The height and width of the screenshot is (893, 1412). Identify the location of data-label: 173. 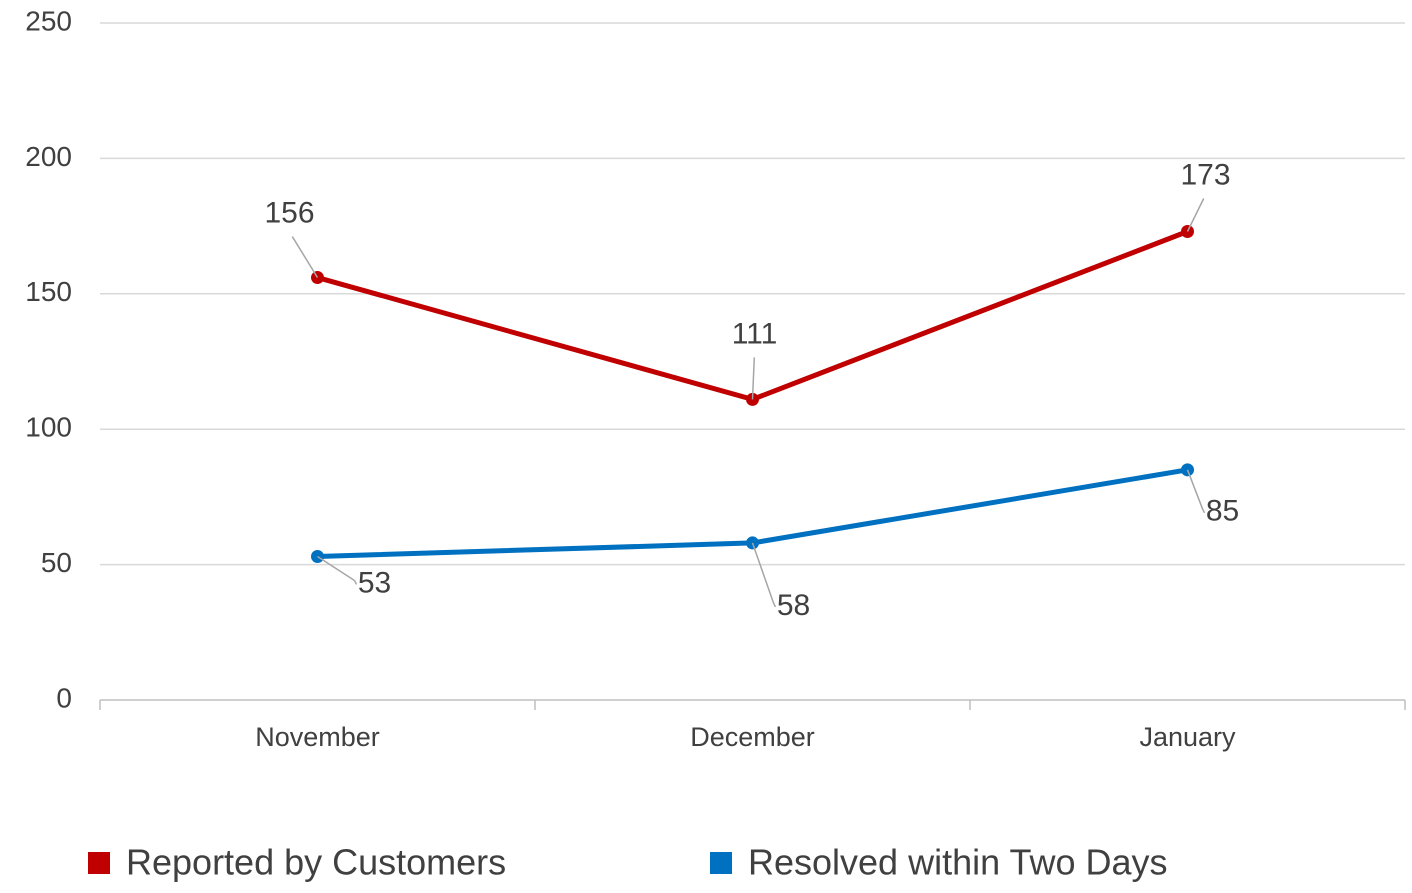
(1205, 174).